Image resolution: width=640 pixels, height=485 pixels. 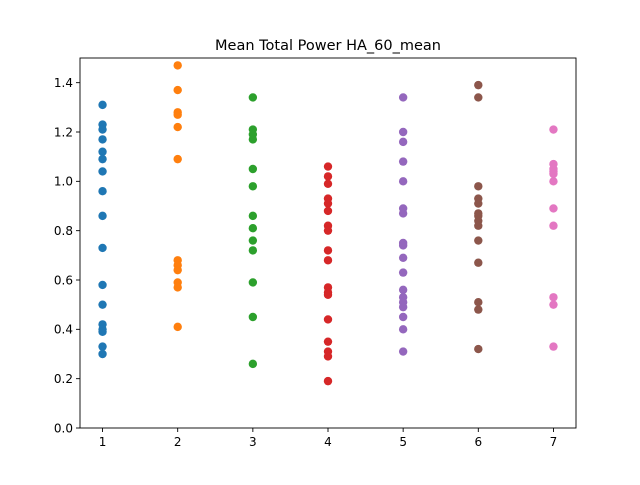 What do you see at coordinates (63, 280) in the screenshot?
I see `y-tick-label: 0.6` at bounding box center [63, 280].